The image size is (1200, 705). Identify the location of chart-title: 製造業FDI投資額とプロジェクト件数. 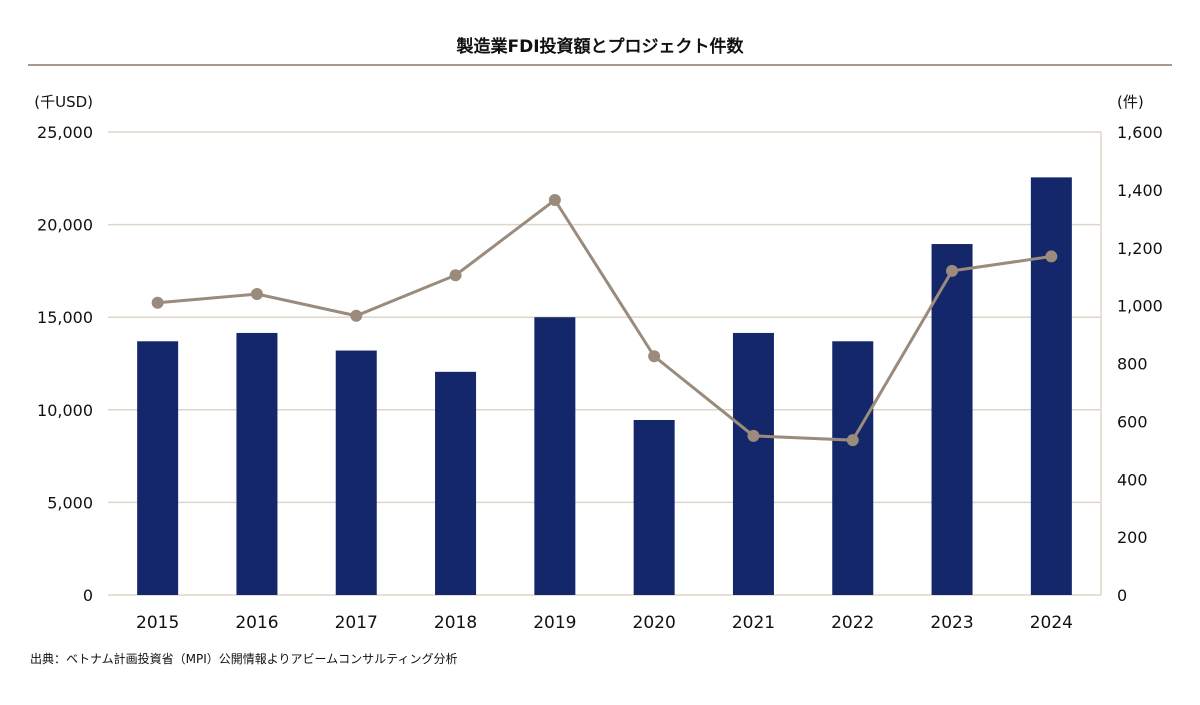
(600, 47).